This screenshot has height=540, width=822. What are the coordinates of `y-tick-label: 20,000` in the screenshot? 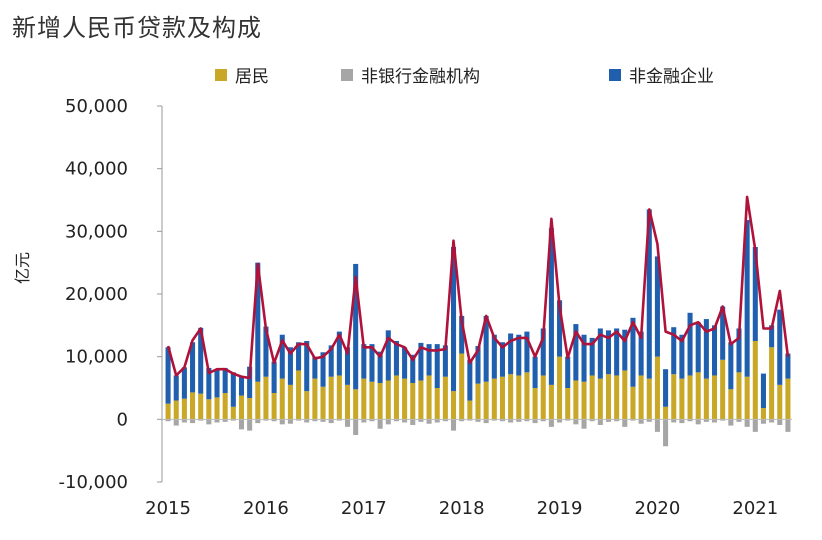 It's located at (96, 294).